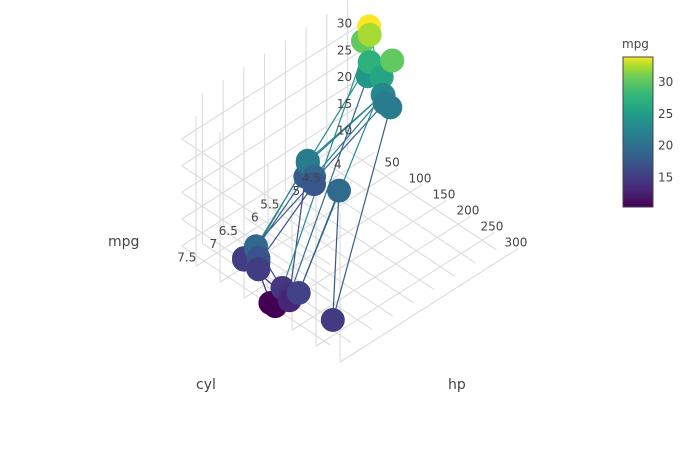 Image resolution: width=700 pixels, height=450 pixels. I want to click on colorbar-tick-label: 20, so click(665, 146).